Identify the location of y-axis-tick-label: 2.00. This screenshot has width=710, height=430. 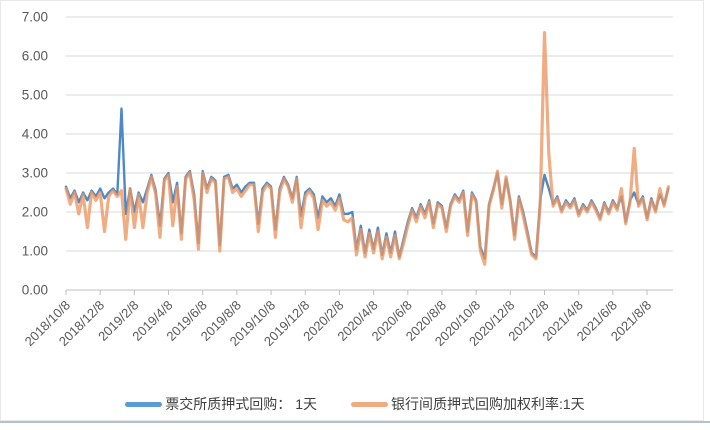
(35, 212).